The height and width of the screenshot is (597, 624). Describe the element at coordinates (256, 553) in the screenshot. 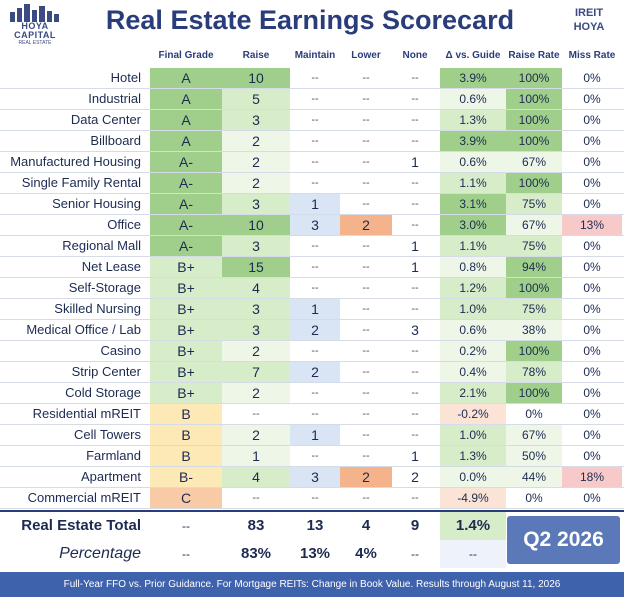

I see `percentage-raise: 83%` at that location.